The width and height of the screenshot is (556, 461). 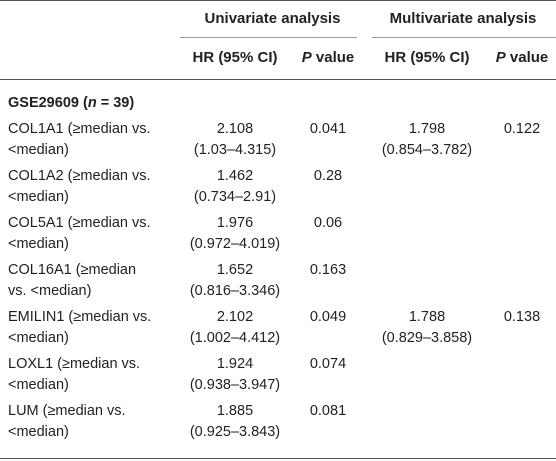 I want to click on multi-ci-value: (0.854–3.782), so click(x=427, y=150).